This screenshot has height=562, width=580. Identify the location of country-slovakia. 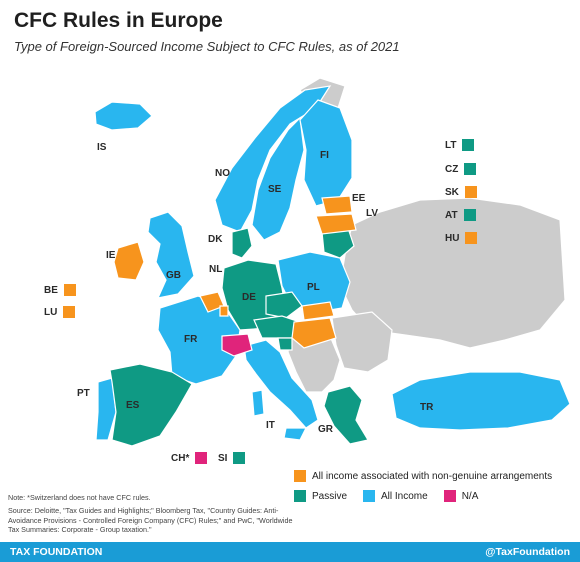
(318, 311).